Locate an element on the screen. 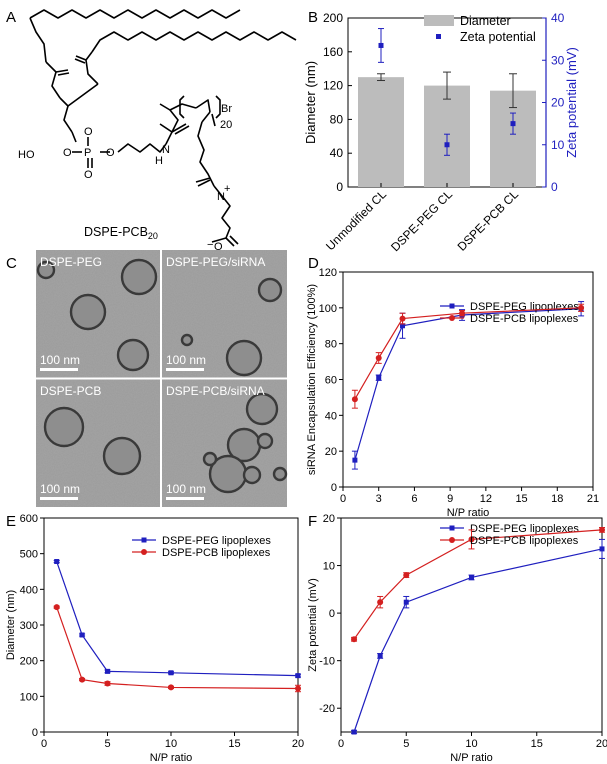 The width and height of the screenshot is (607, 764). glycerol-backbone is located at coordinates (79, 95).